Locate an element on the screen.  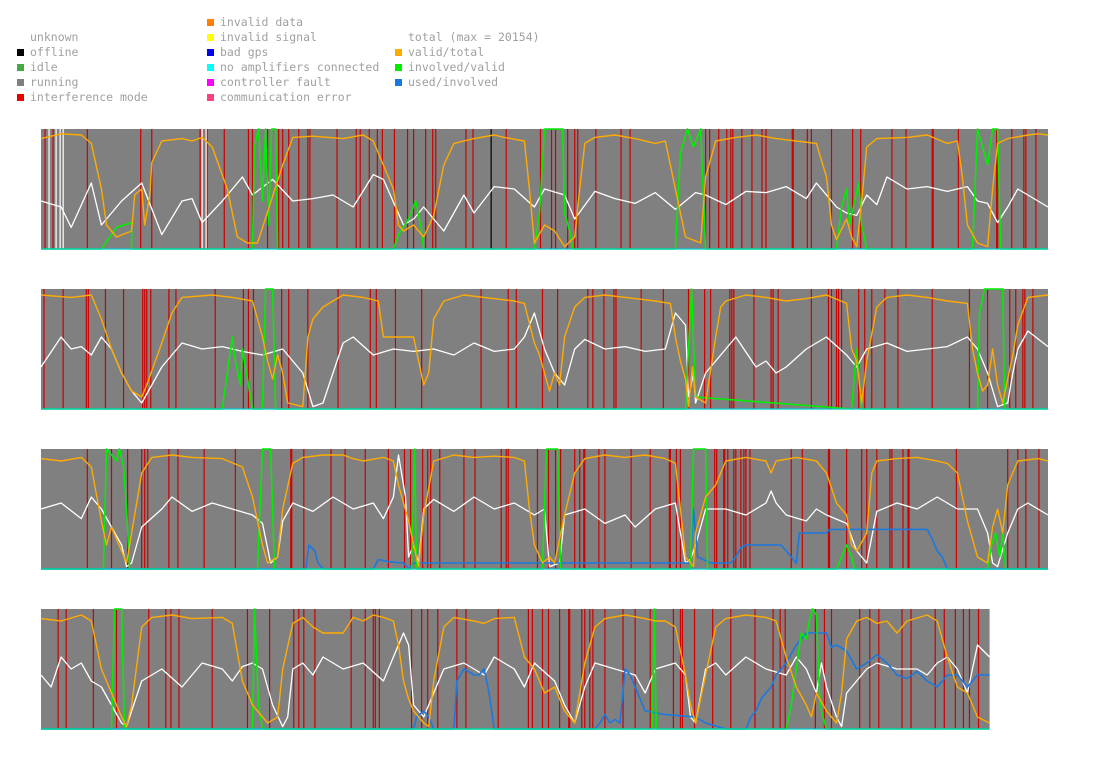
legend-swatch-bad-gps is located at coordinates (210, 52).